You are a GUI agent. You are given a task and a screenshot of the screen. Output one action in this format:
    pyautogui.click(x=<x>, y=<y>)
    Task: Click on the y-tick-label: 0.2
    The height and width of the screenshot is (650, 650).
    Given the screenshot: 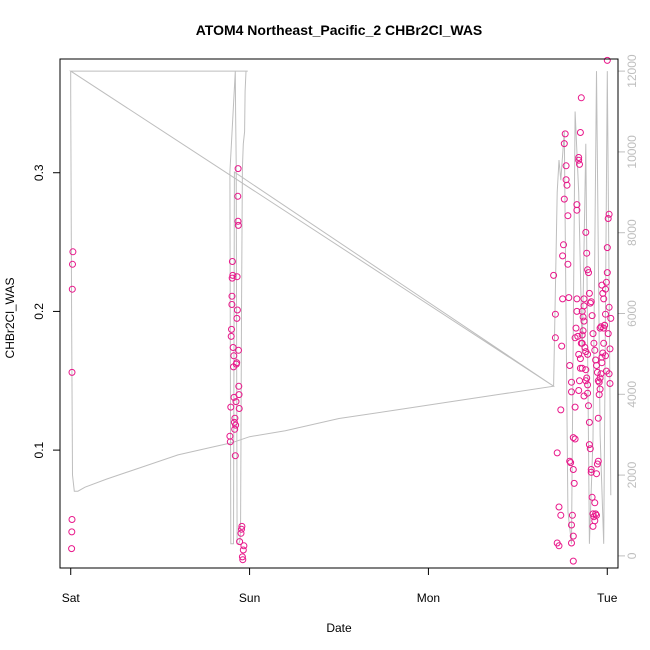 What is the action you would take?
    pyautogui.click(x=39, y=311)
    